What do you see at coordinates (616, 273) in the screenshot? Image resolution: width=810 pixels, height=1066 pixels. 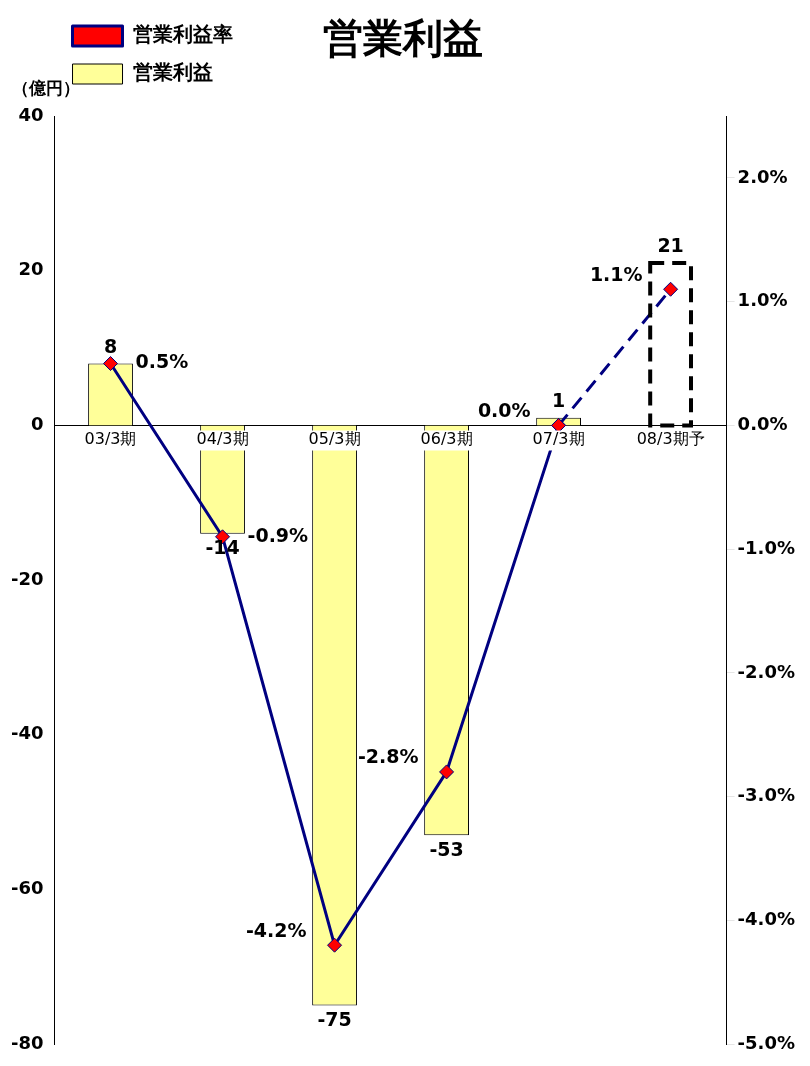 I see `data-label: 1.1%` at bounding box center [616, 273].